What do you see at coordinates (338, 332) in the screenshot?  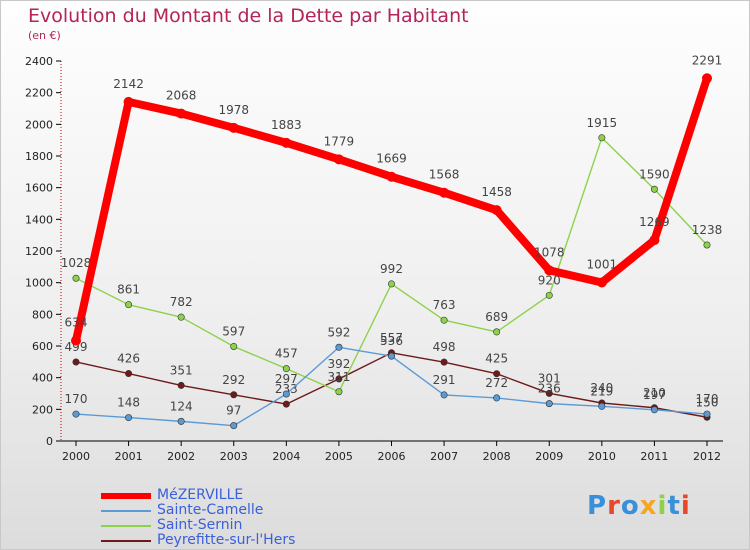 I see `data-label: 592` at bounding box center [338, 332].